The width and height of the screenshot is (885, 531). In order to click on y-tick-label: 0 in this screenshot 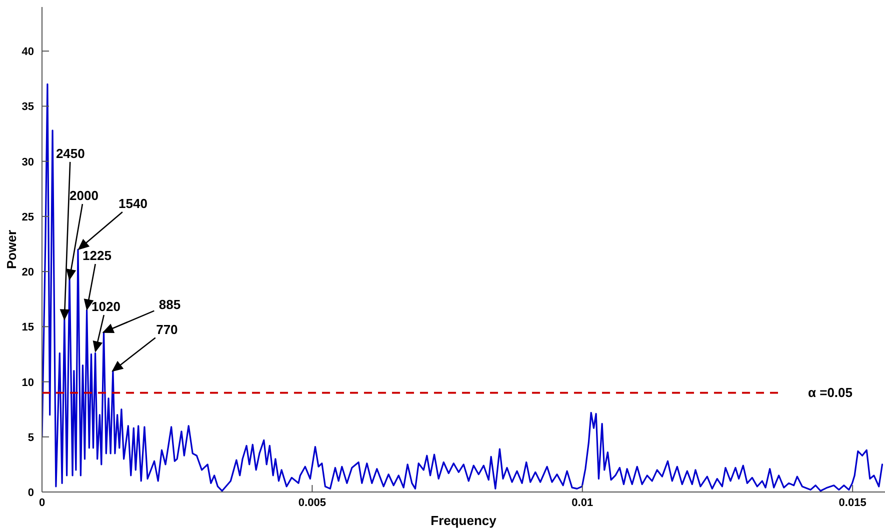, I will do `click(31, 493)`.